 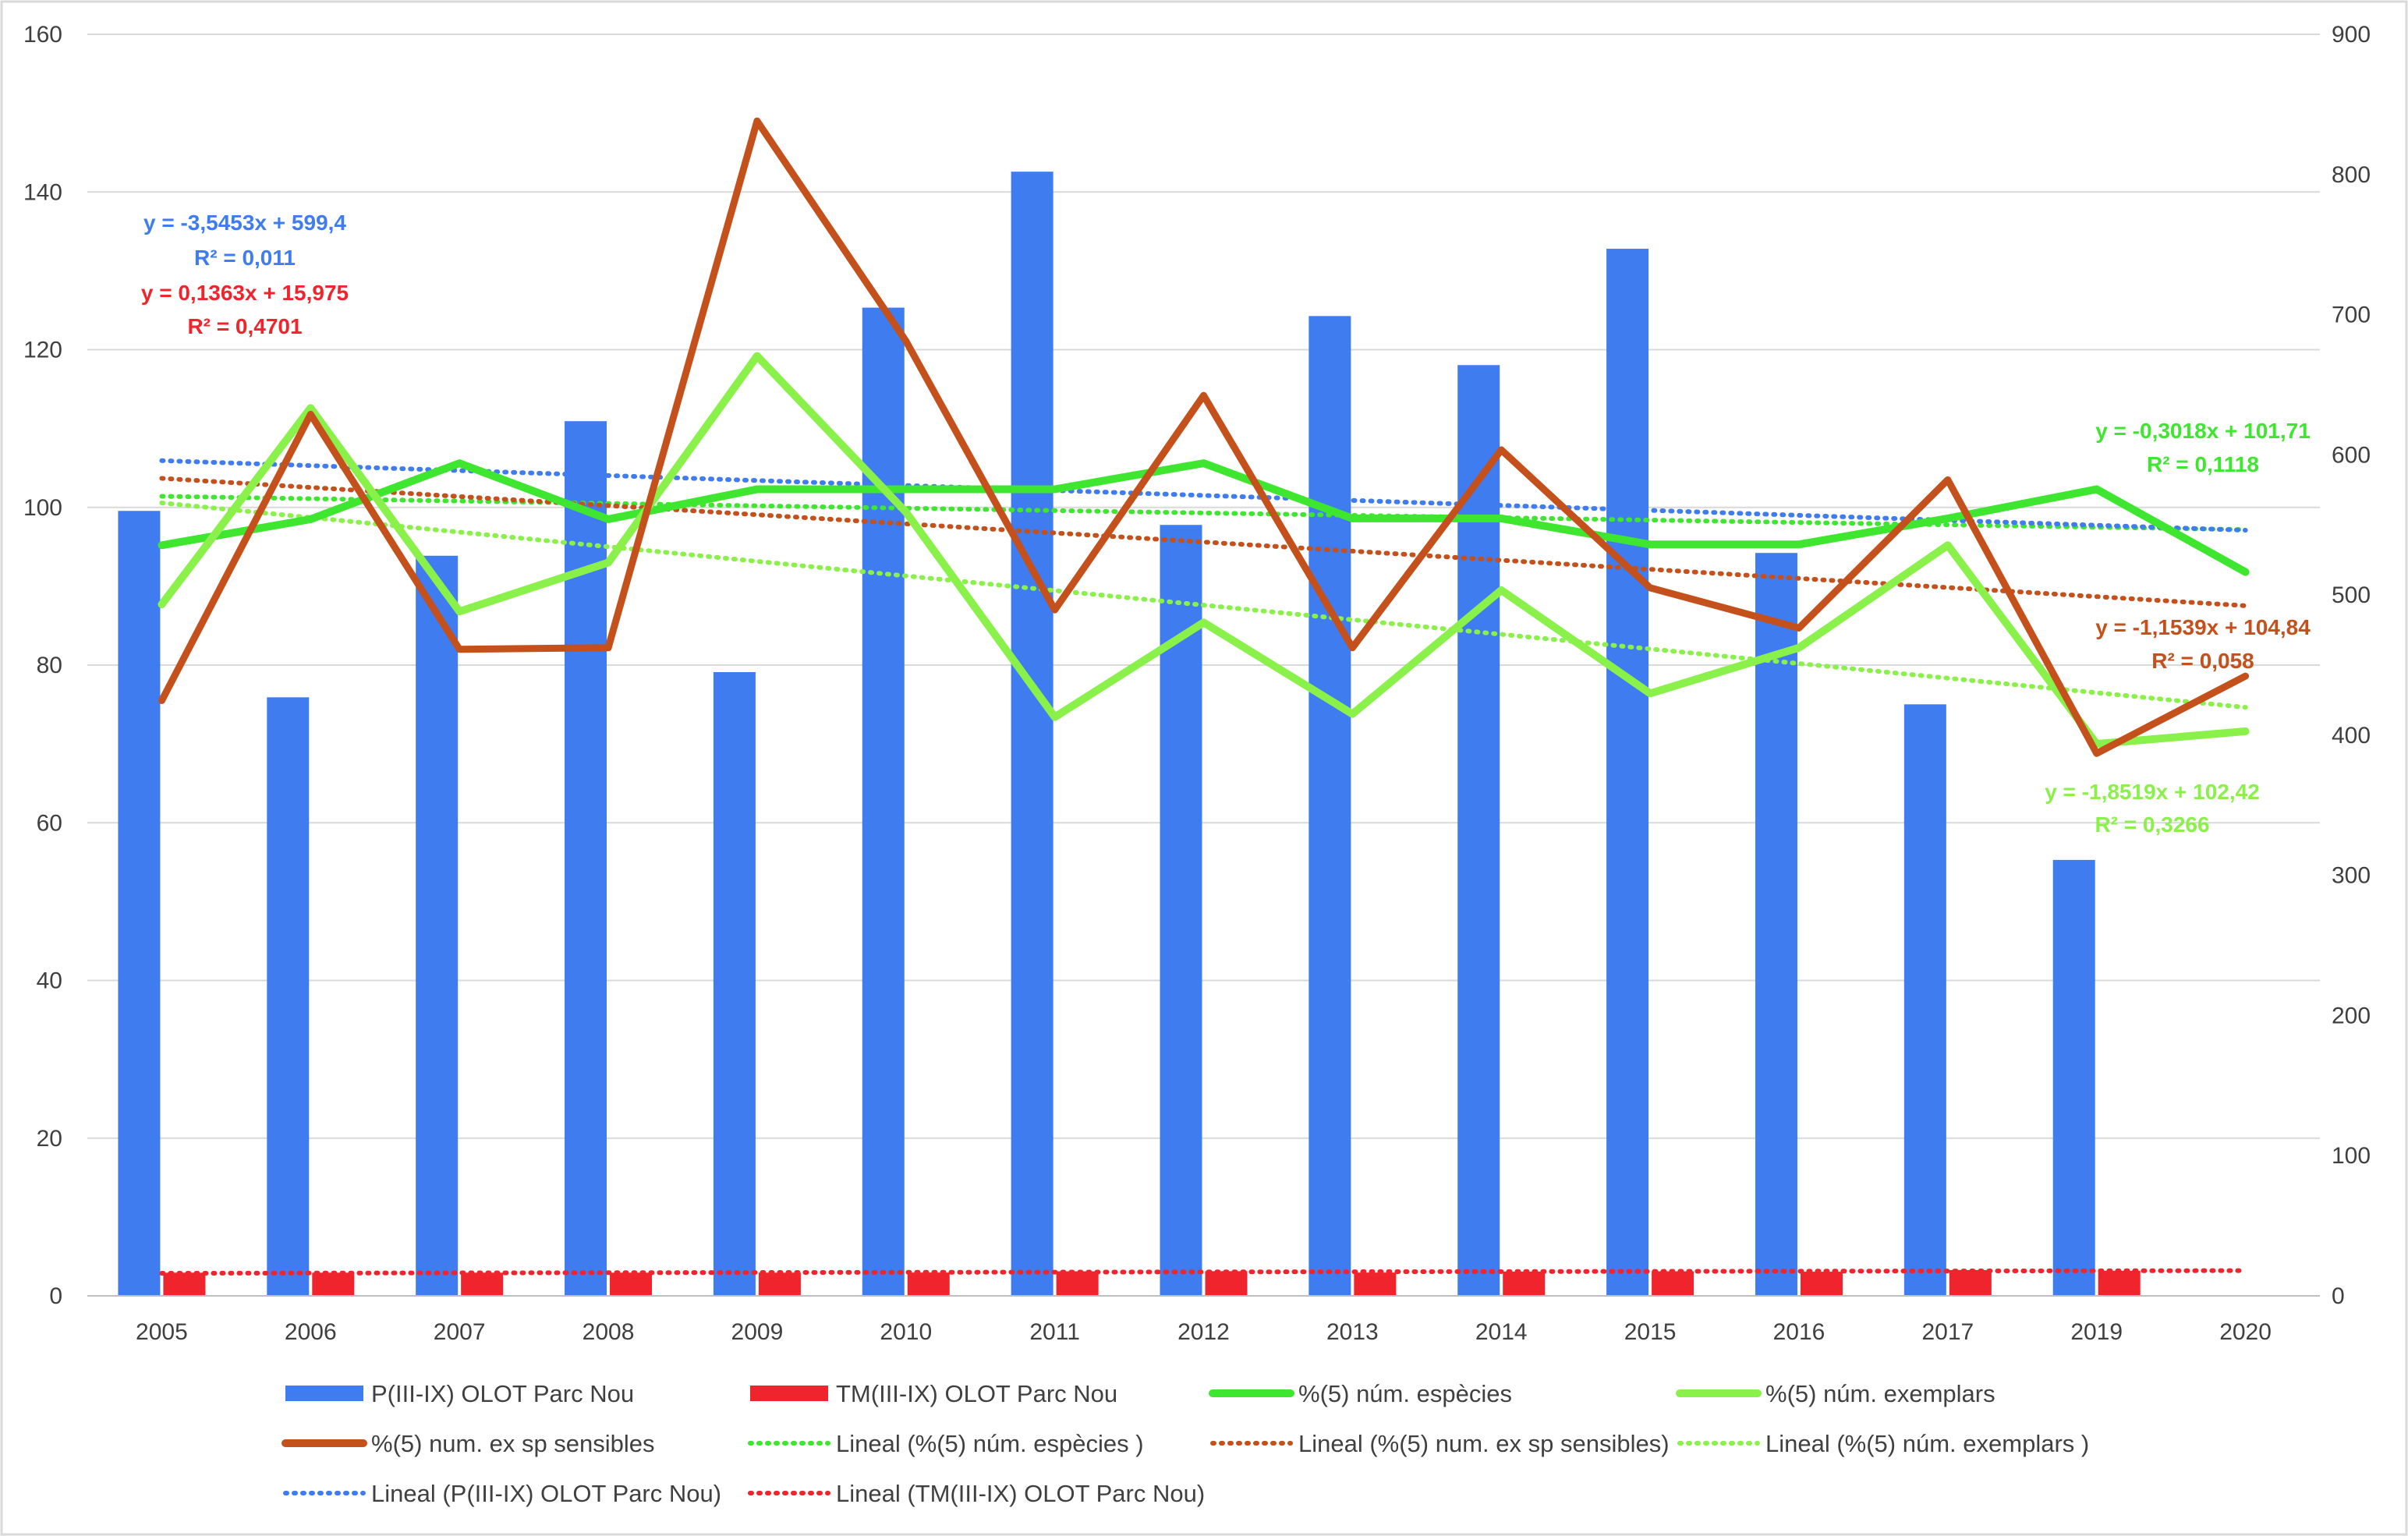 I want to click on right-axis-tick-label: 900, so click(x=2351, y=35).